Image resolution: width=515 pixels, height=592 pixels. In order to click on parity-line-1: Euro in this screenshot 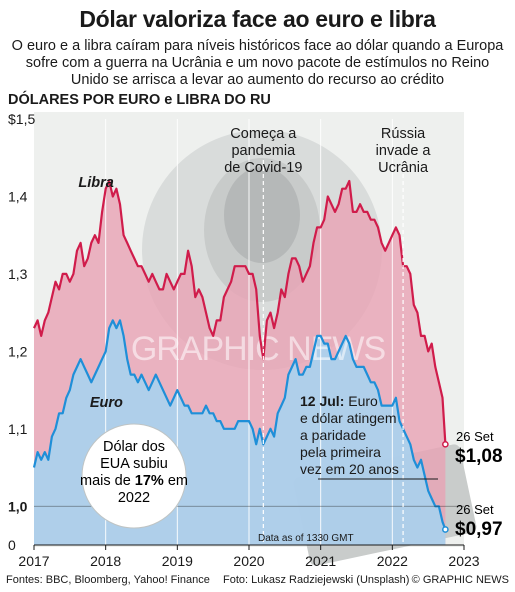, I will do `click(361, 401)`.